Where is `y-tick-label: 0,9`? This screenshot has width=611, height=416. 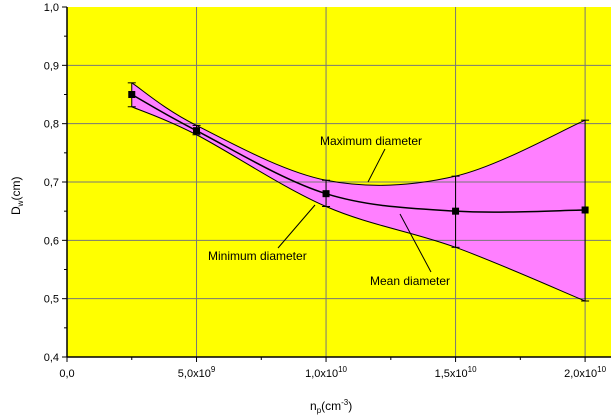
y-tick-label: 0,9 is located at coordinates (51, 66).